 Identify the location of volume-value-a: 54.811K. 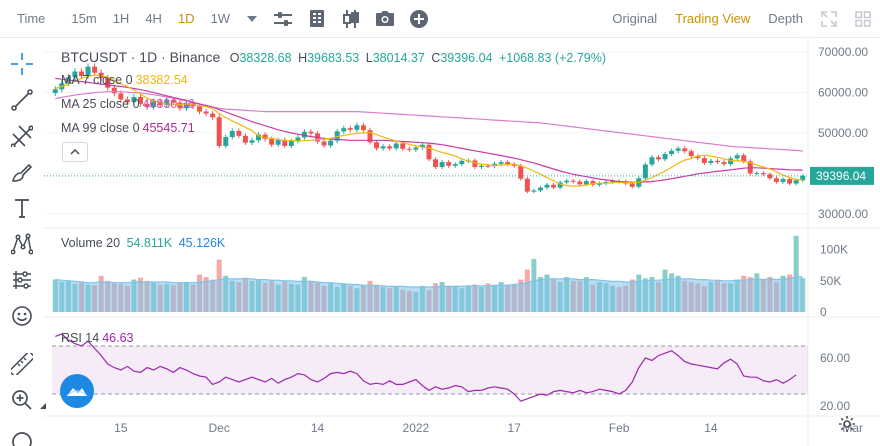
(149, 243).